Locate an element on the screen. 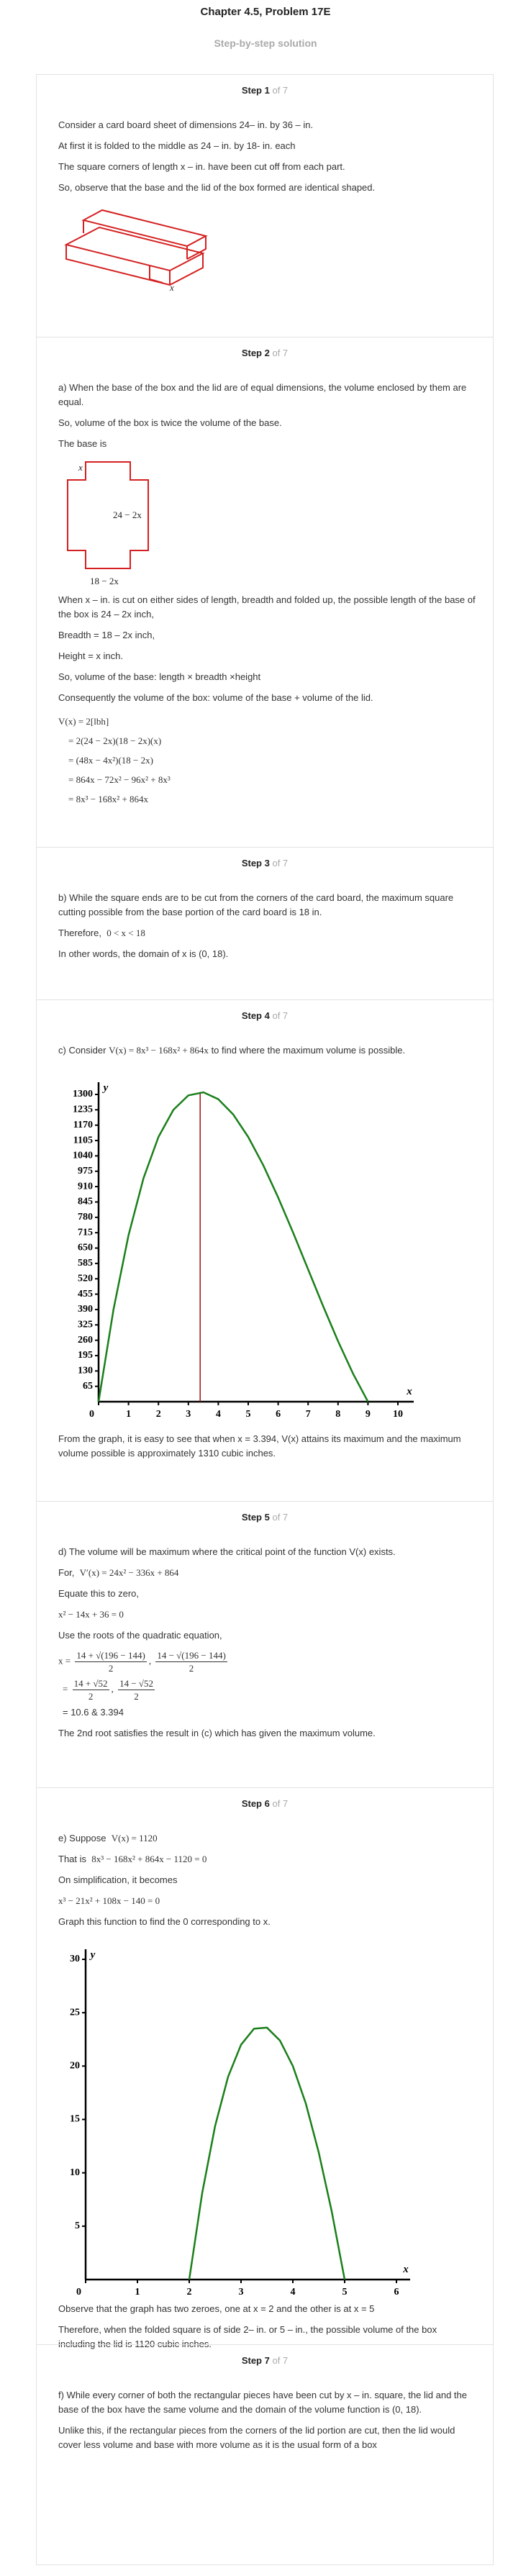 This screenshot has width=531, height=2576. figure-label: x is located at coordinates (80, 467).